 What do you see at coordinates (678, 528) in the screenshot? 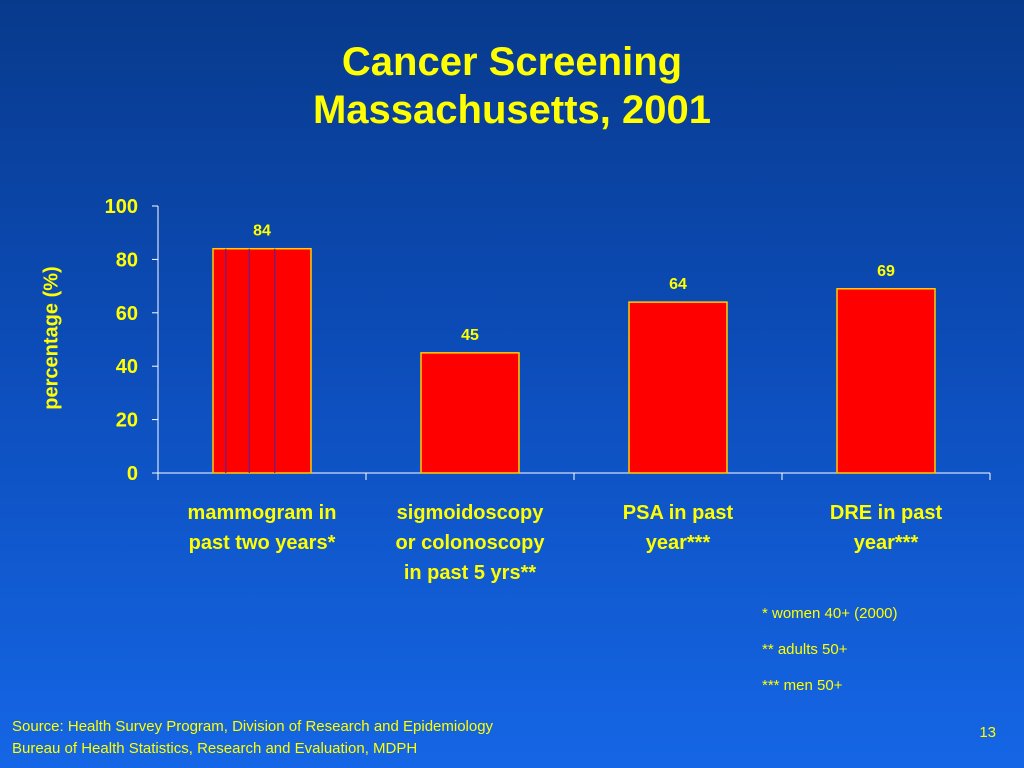
I see `x-category-label: PSA in past year***` at bounding box center [678, 528].